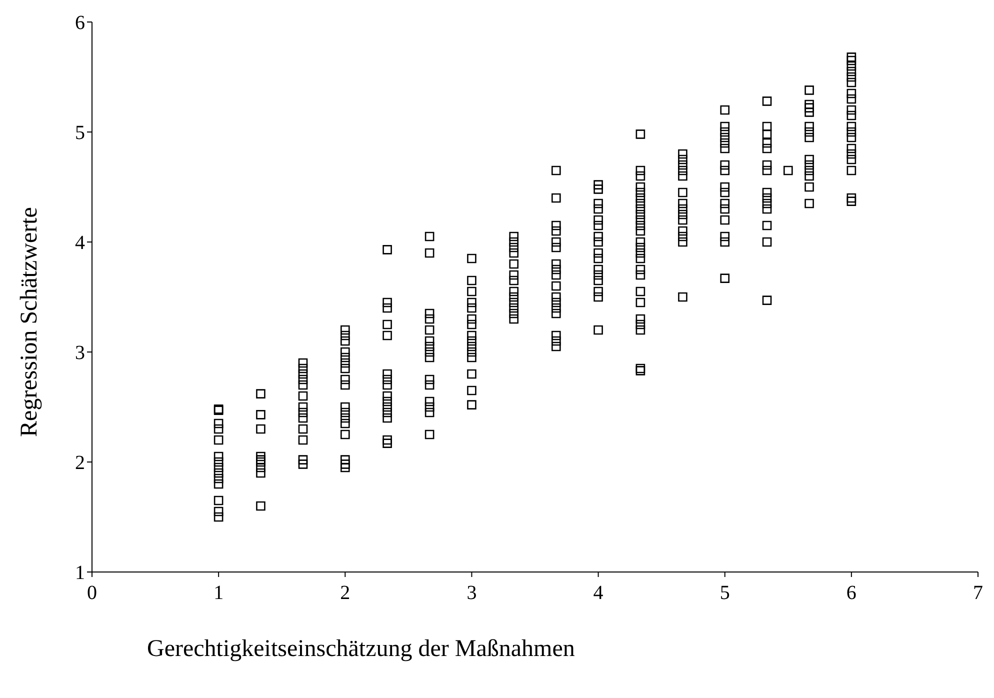 The height and width of the screenshot is (698, 994). I want to click on y-axis-title: Regression Schätzwerte, so click(30, 322).